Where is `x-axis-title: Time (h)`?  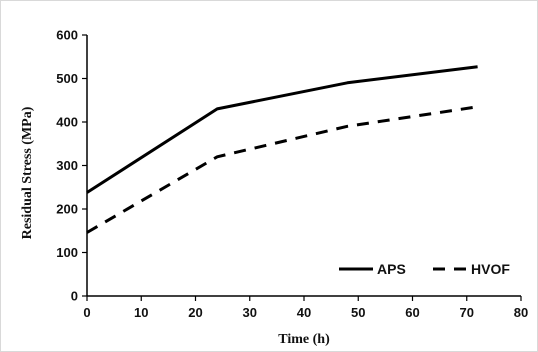
x-axis-title: Time (h) is located at coordinates (304, 339).